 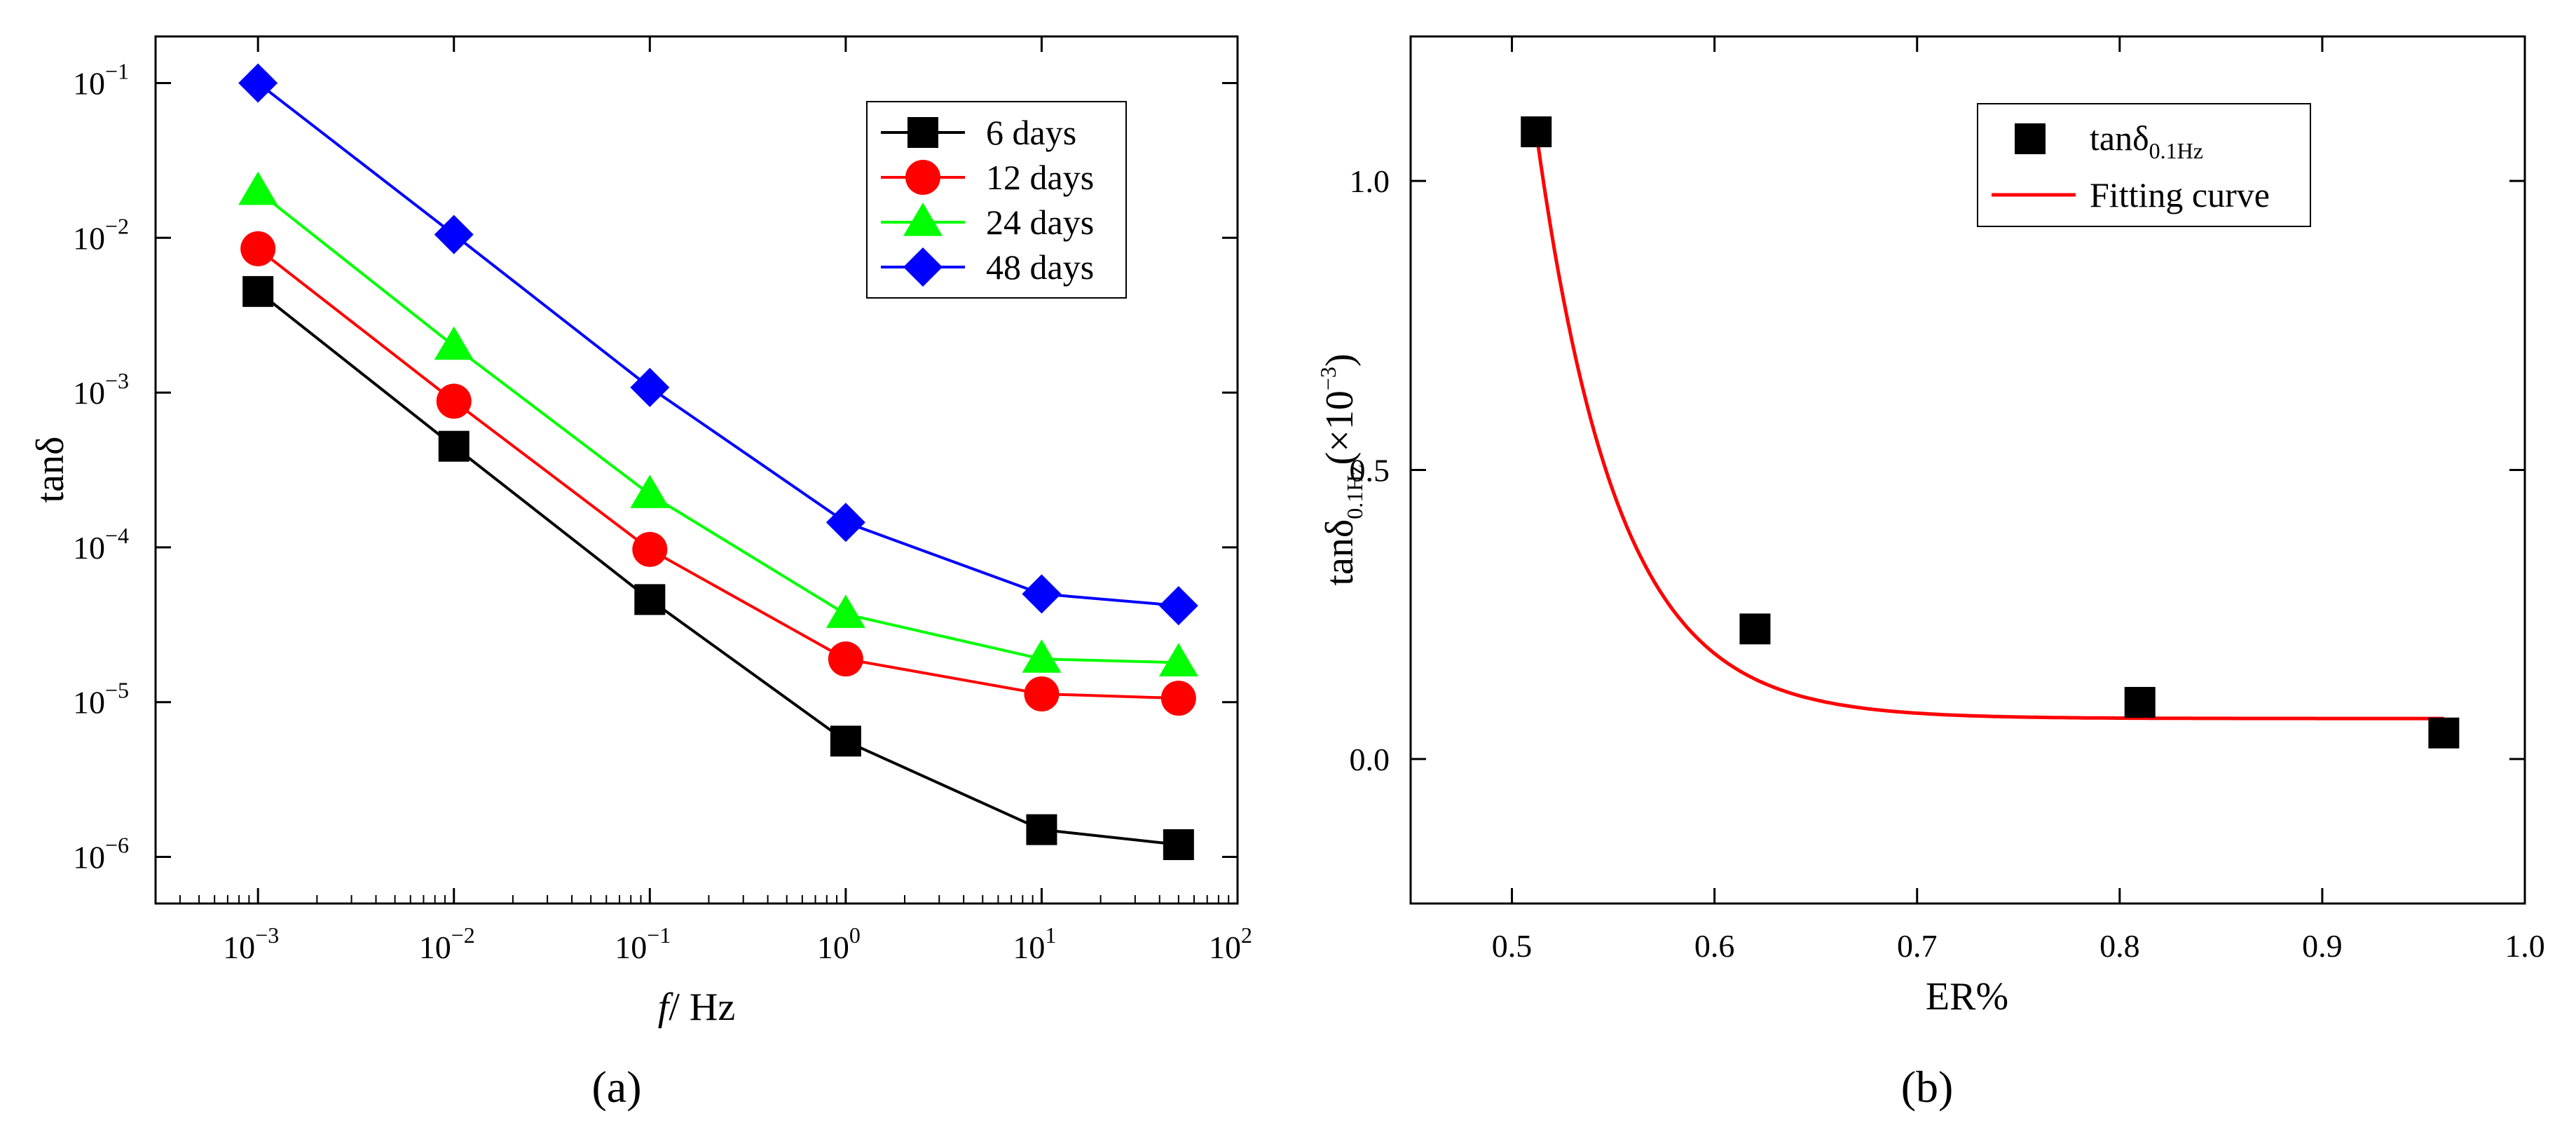 What do you see at coordinates (117, 535) in the screenshot?
I see `y-tick-exp-a: −4` at bounding box center [117, 535].